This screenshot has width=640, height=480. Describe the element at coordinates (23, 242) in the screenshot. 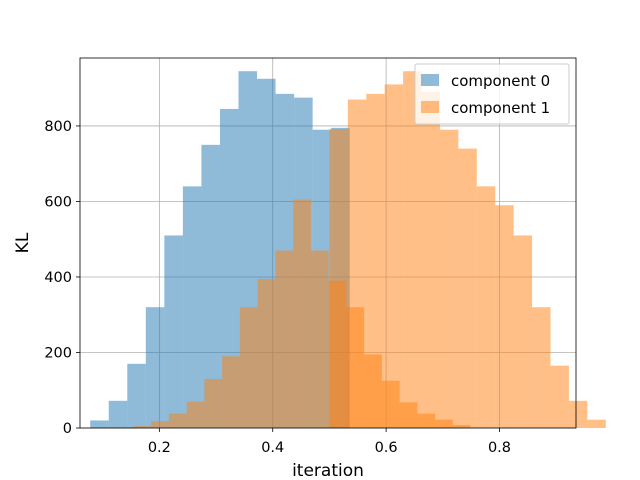

I see `y-axis-label: KL` at that location.